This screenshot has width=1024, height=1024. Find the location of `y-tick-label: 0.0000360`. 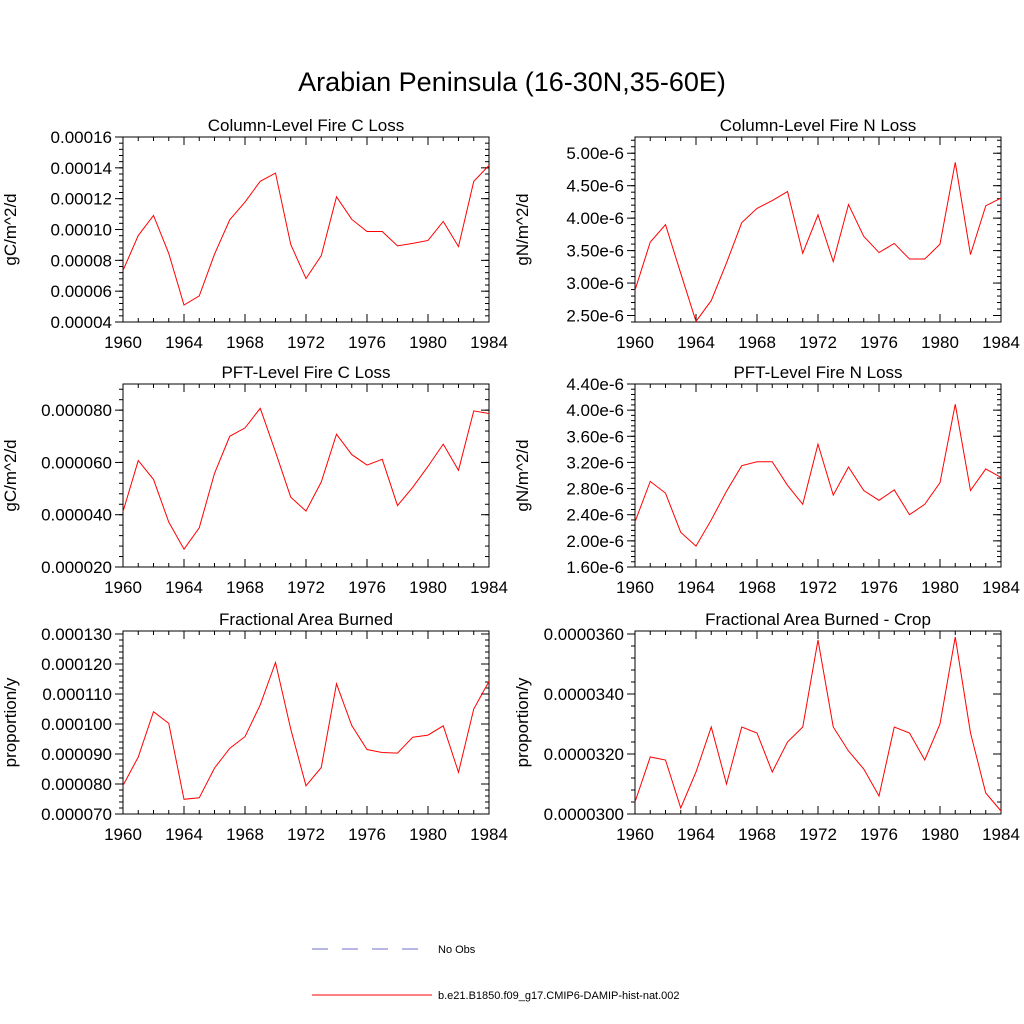

y-tick-label: 0.0000360 is located at coordinates (584, 634).